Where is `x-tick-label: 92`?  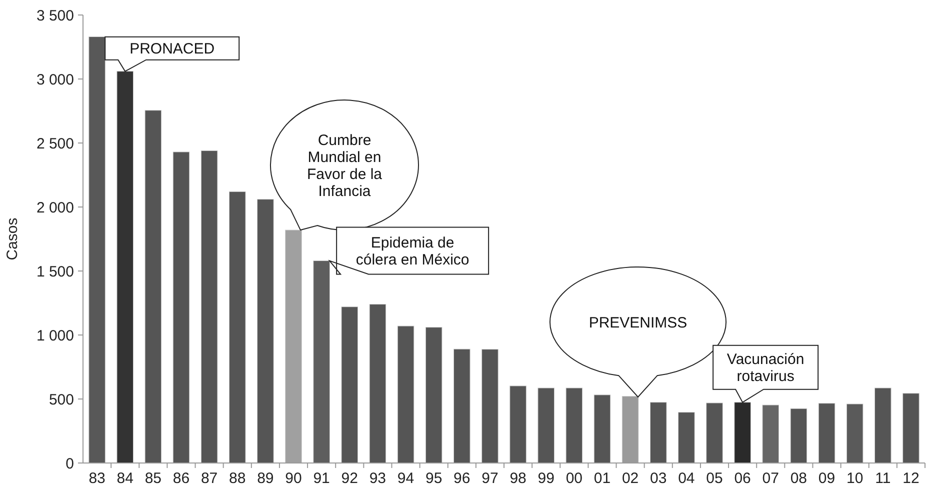 x-tick-label: 92 is located at coordinates (349, 478).